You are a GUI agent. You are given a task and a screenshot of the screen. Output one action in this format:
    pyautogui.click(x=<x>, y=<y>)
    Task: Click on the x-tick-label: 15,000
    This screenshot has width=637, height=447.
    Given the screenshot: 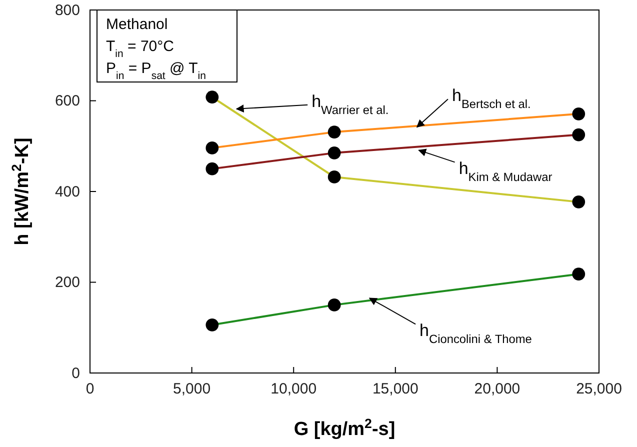 What is the action you would take?
    pyautogui.click(x=395, y=389)
    